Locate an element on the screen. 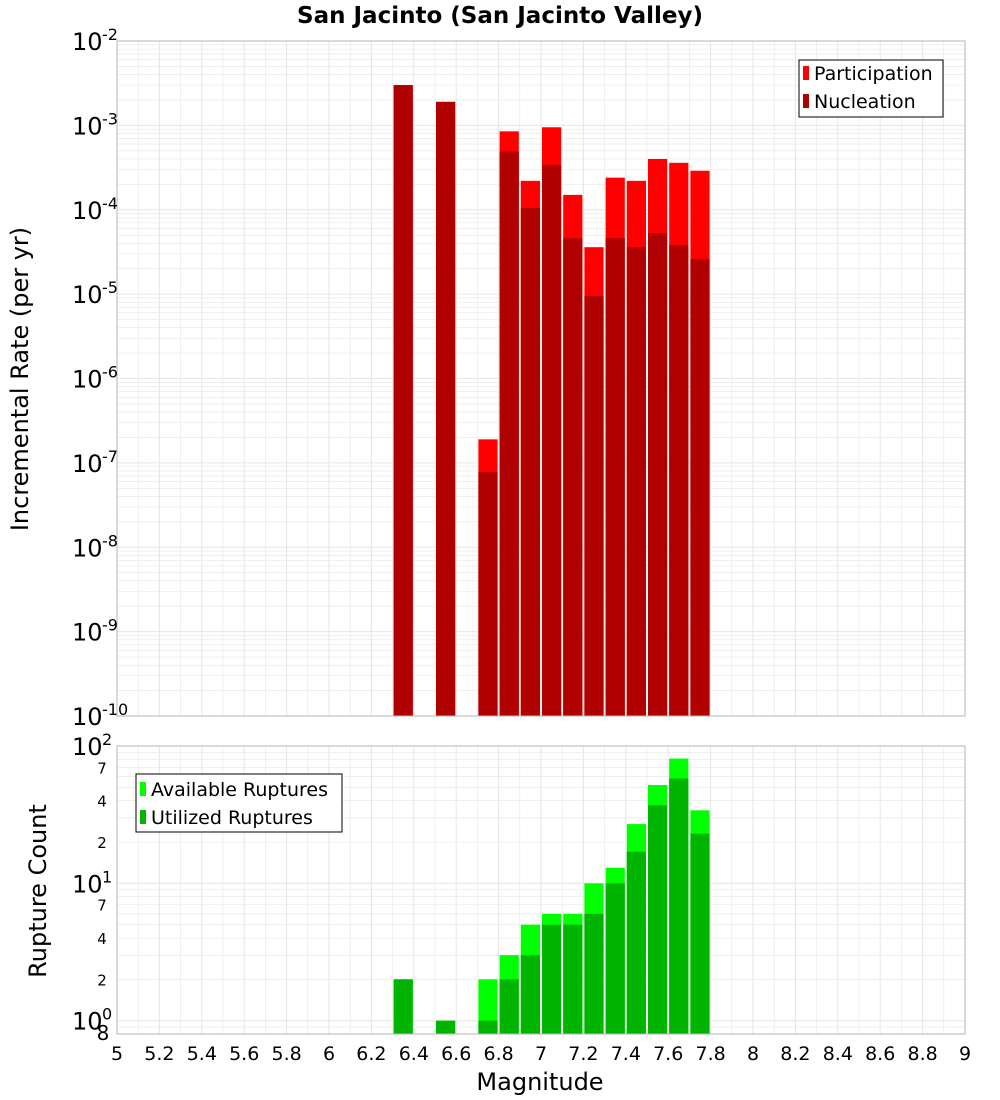 The height and width of the screenshot is (1100, 1000). y-tick-label-exponent: 2 is located at coordinates (107, 739).